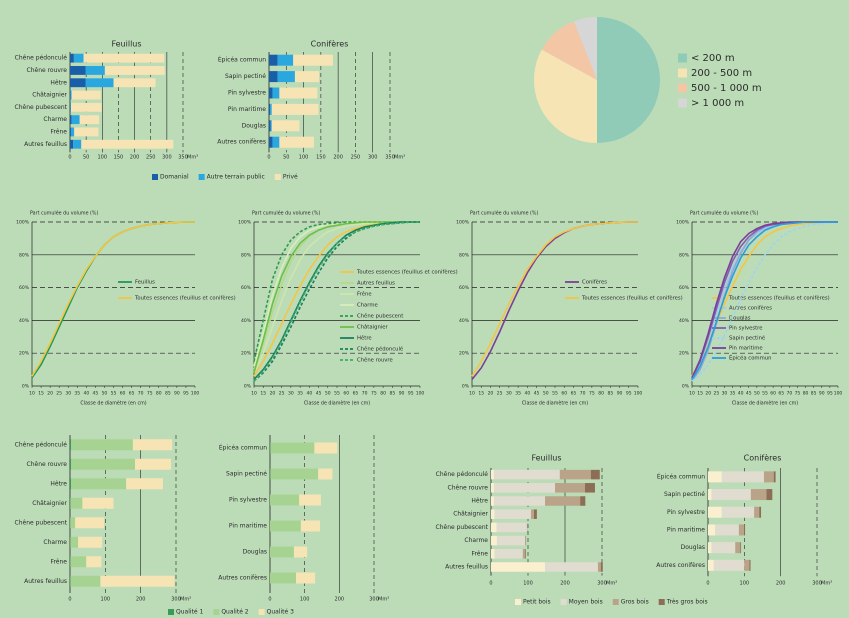 Image resolution: width=849 pixels, height=618 pixels. What do you see at coordinates (476, 540) in the screenshot?
I see `category-label: Charme` at bounding box center [476, 540].